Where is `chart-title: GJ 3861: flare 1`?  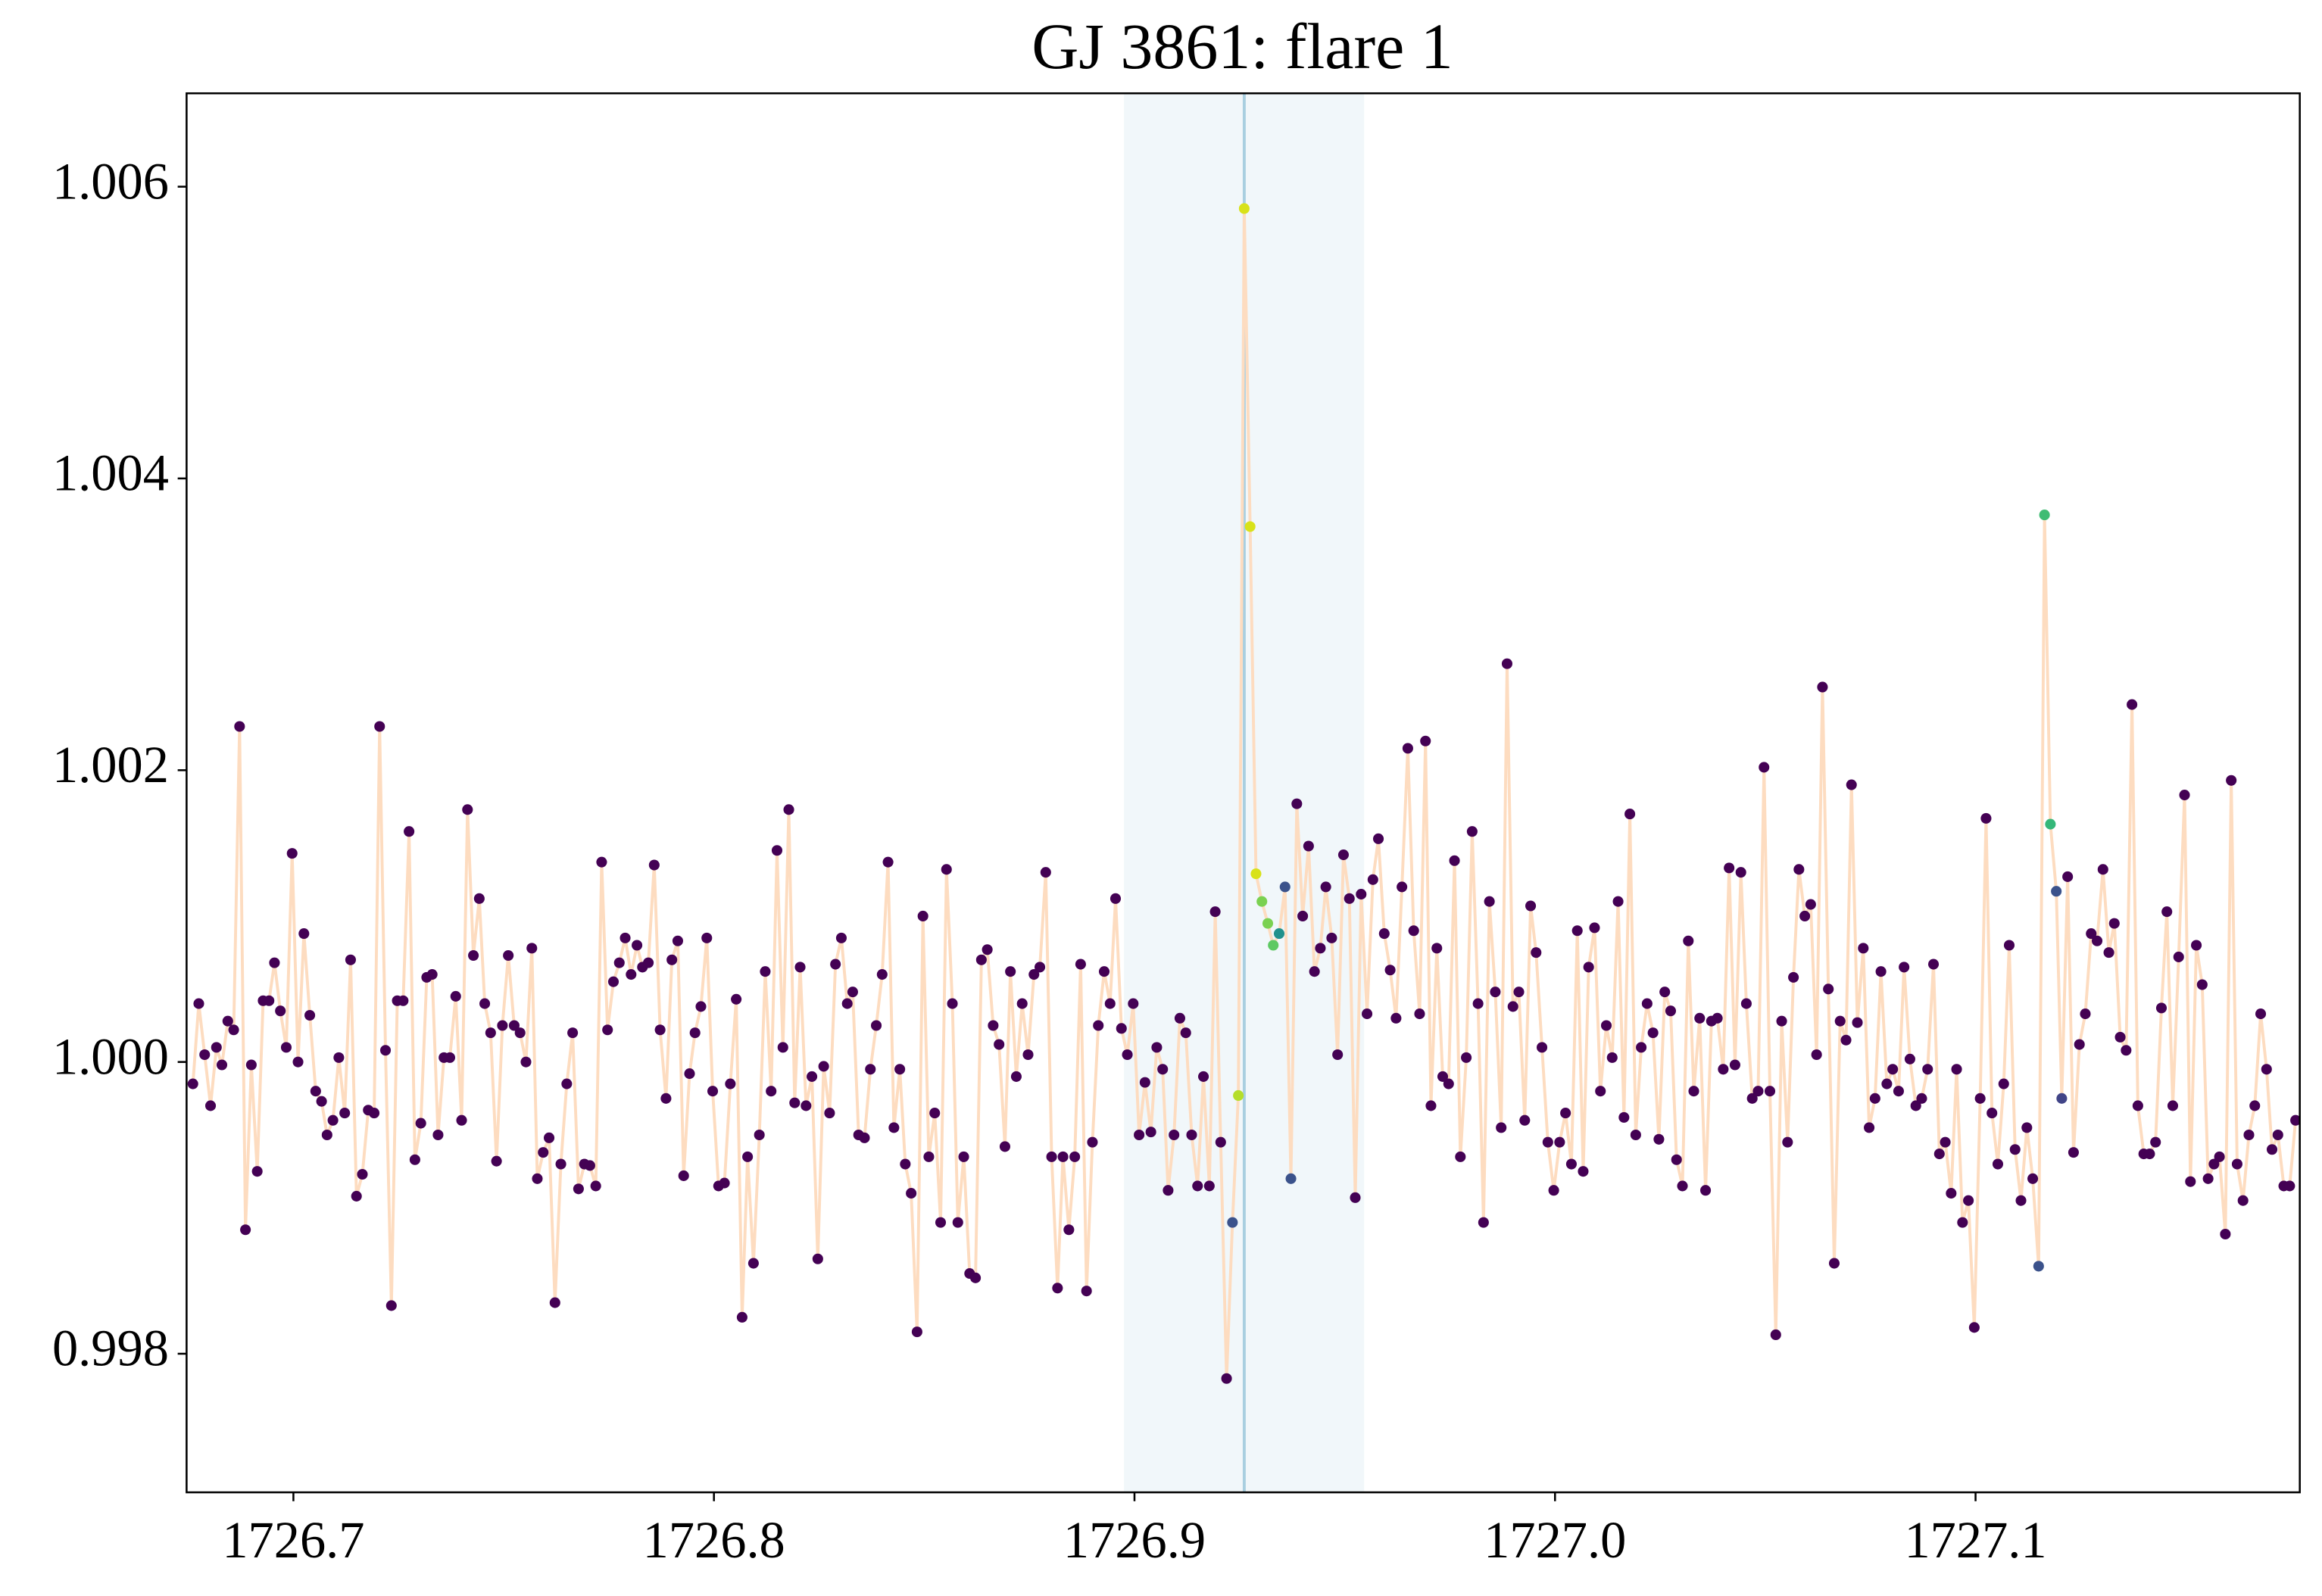 chart-title: GJ 3861: flare 1 is located at coordinates (1242, 46).